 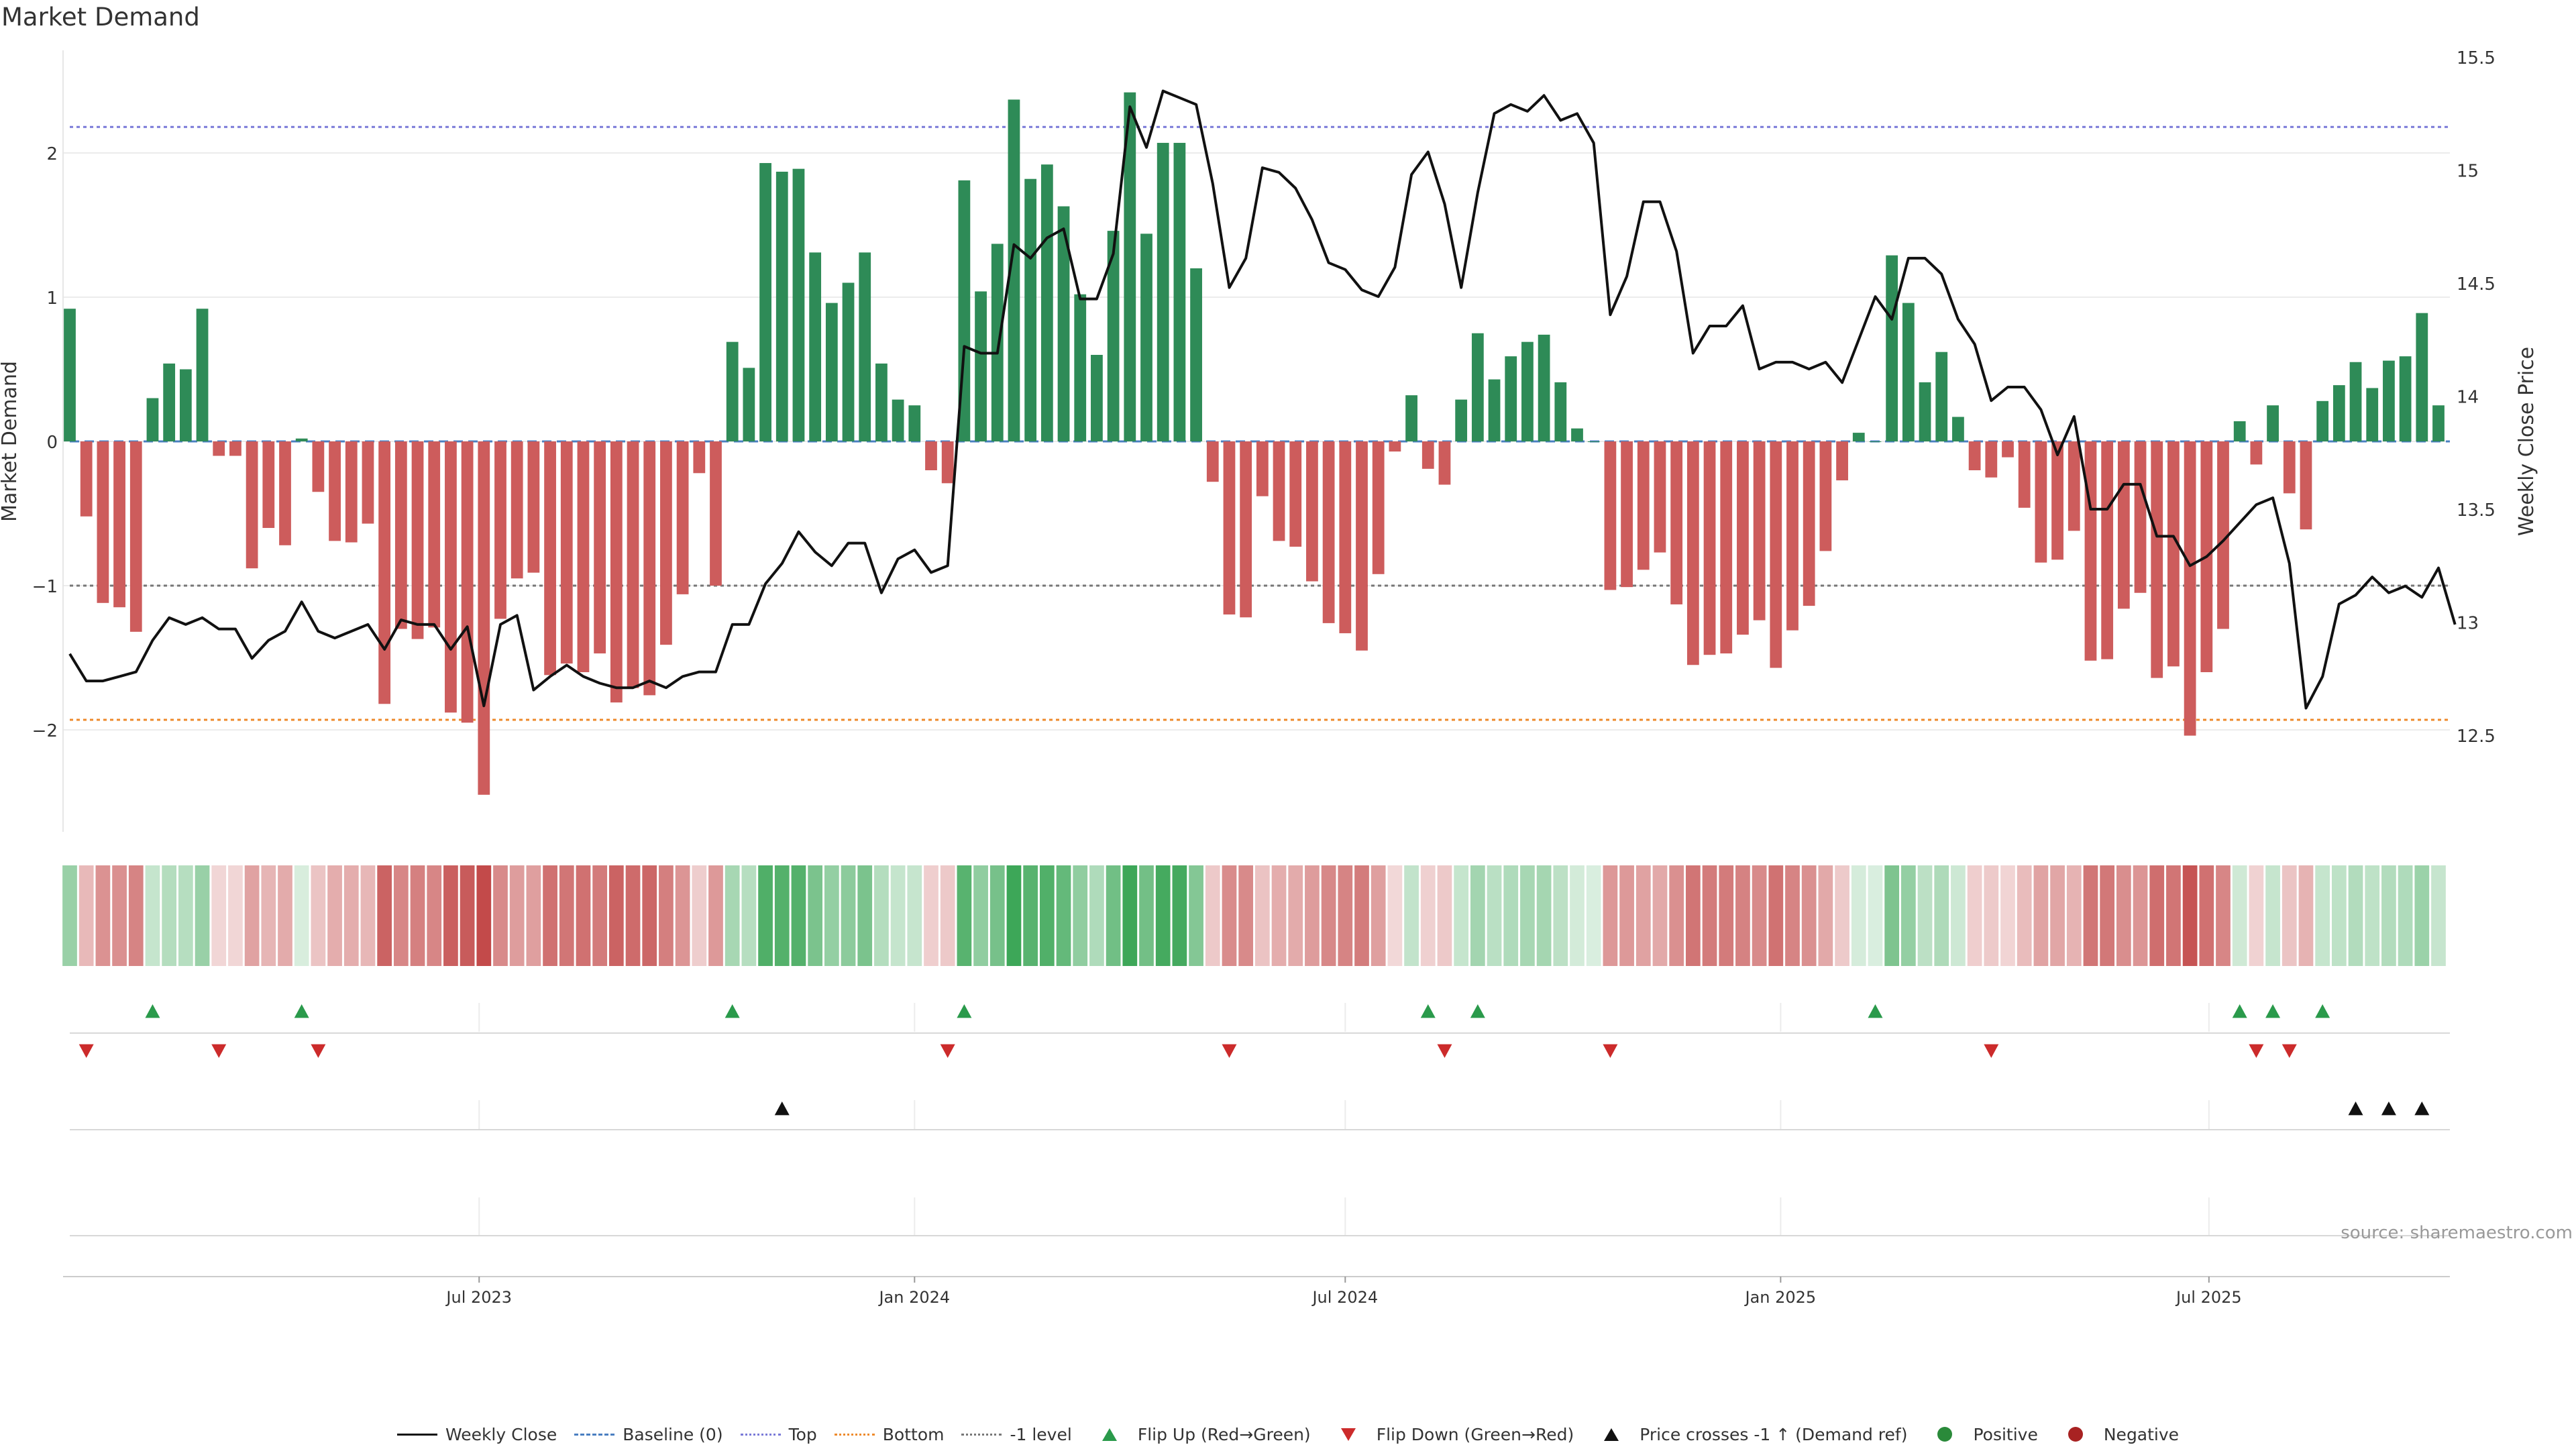 I want to click on x-tick-label: Jan 2025, so click(x=1780, y=1297).